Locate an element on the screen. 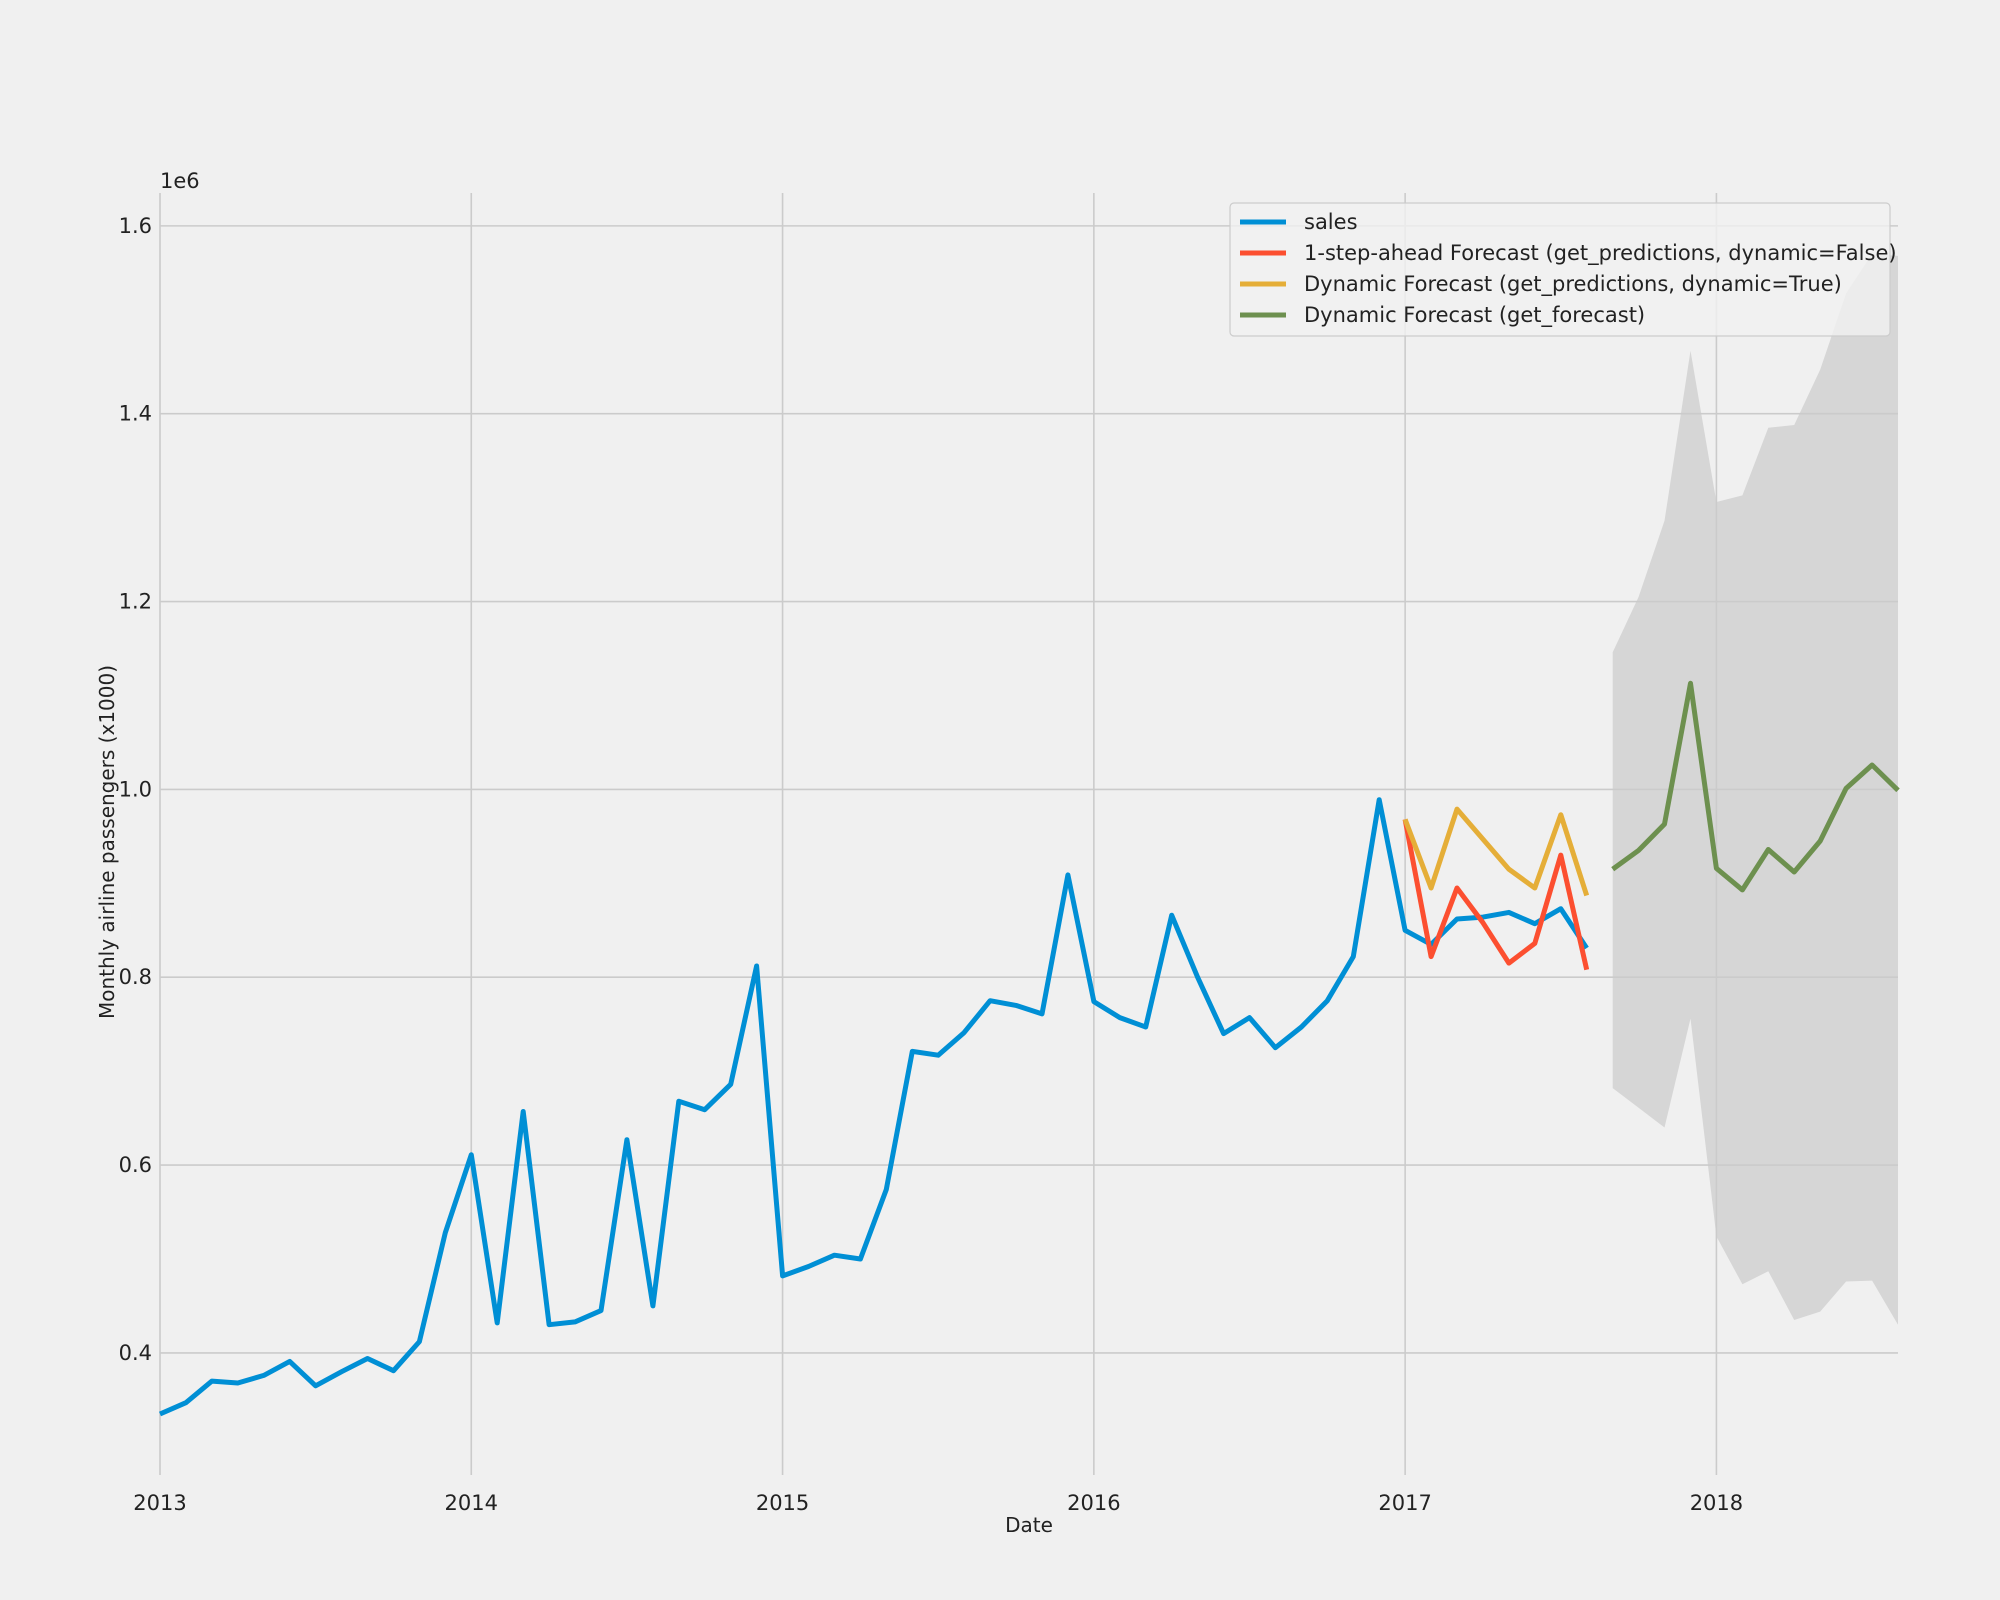  x-tick-label: 2016 is located at coordinates (1093, 1503).